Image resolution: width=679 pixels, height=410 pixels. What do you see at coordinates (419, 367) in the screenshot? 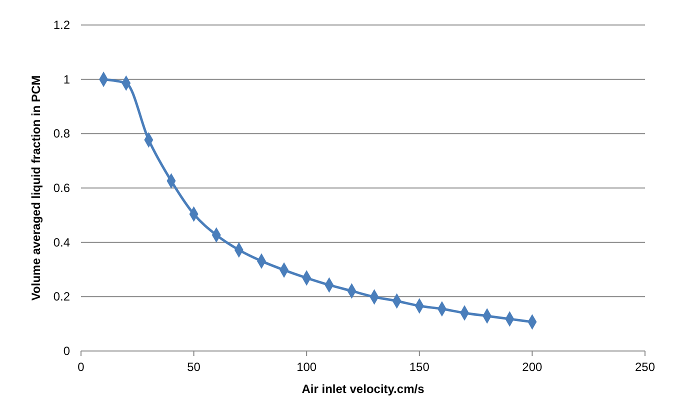
I see `x-tick-label: 150` at bounding box center [419, 367].